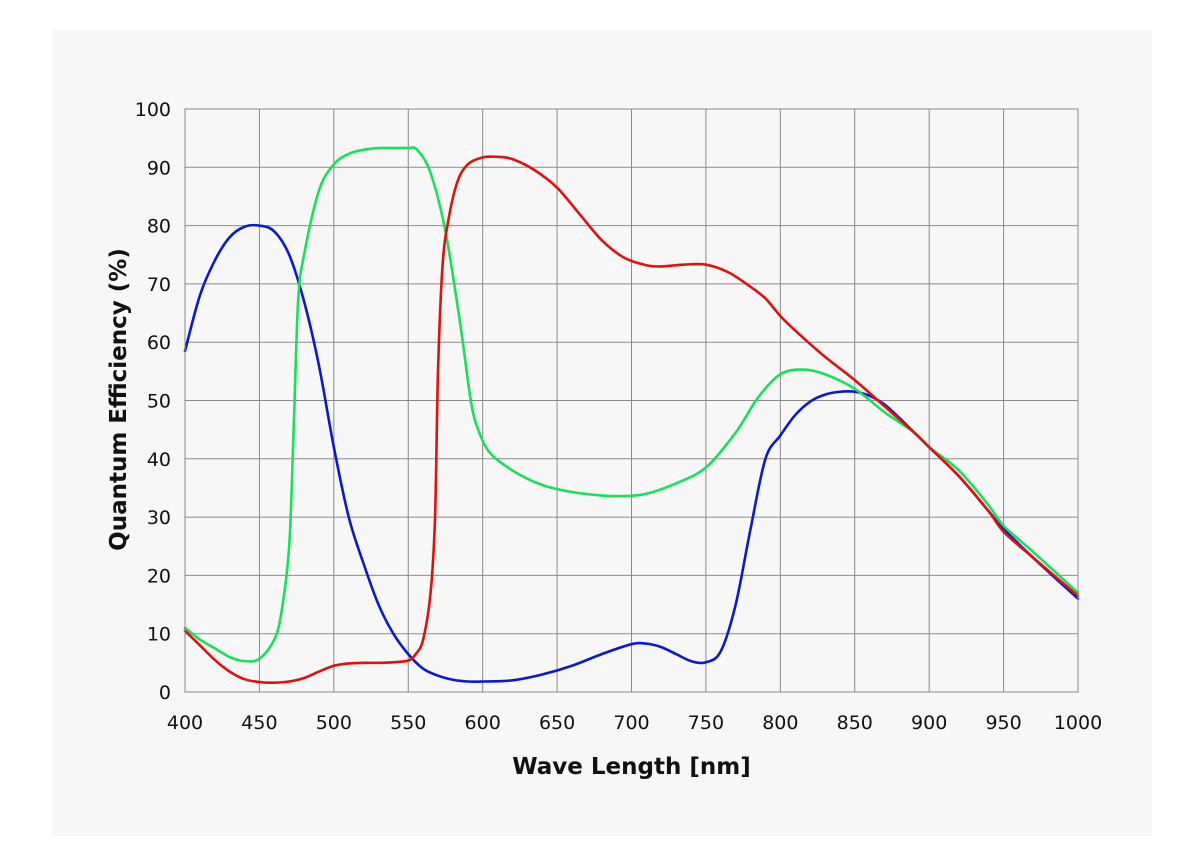 Image resolution: width=1200 pixels, height=868 pixels. Describe the element at coordinates (929, 723) in the screenshot. I see `x-tick-label: 900` at that location.